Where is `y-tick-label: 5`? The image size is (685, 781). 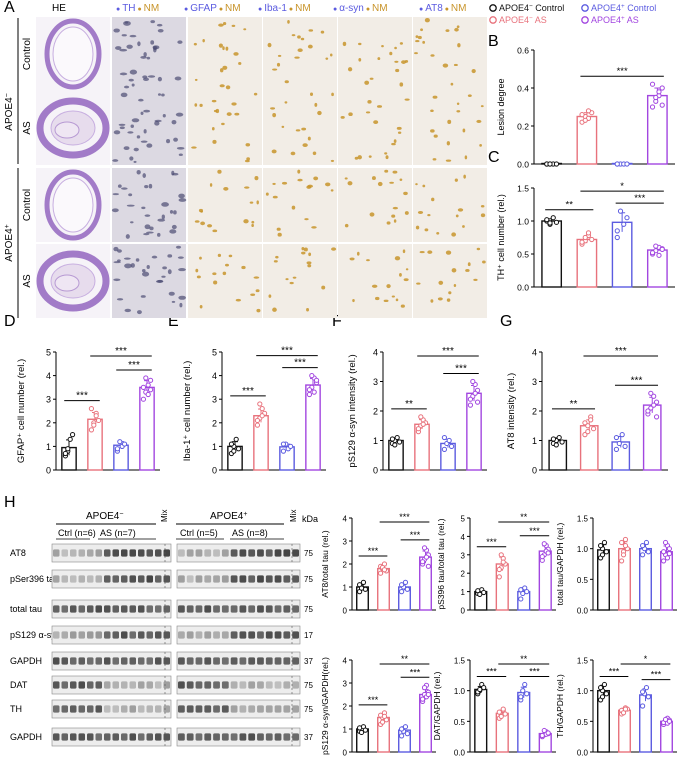 y-tick-label: 5 is located at coordinates (48, 353).